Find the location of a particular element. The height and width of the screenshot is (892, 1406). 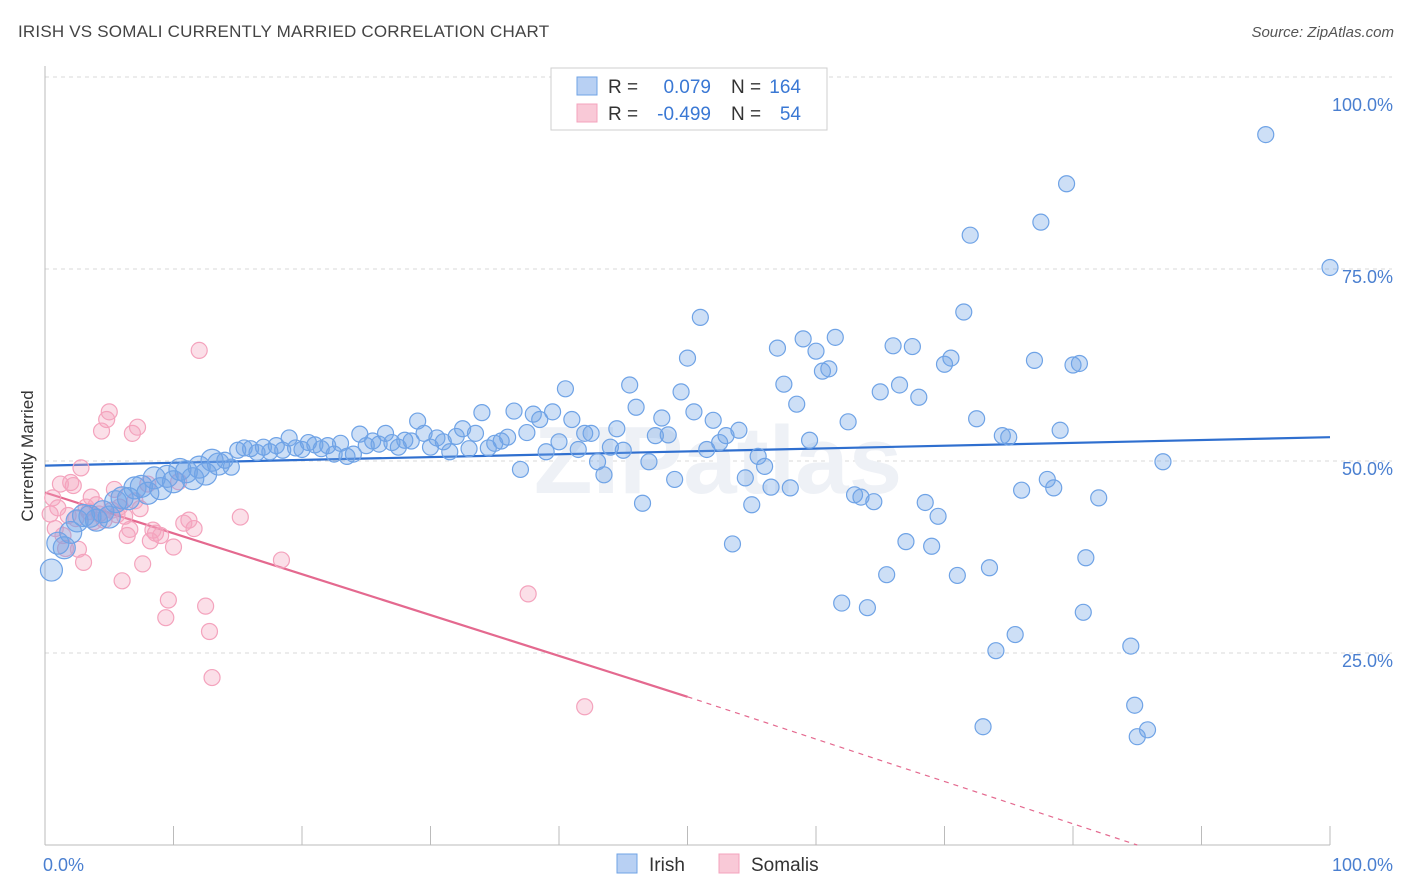

y-axis-title: Currently Married is located at coordinates (27, 455).